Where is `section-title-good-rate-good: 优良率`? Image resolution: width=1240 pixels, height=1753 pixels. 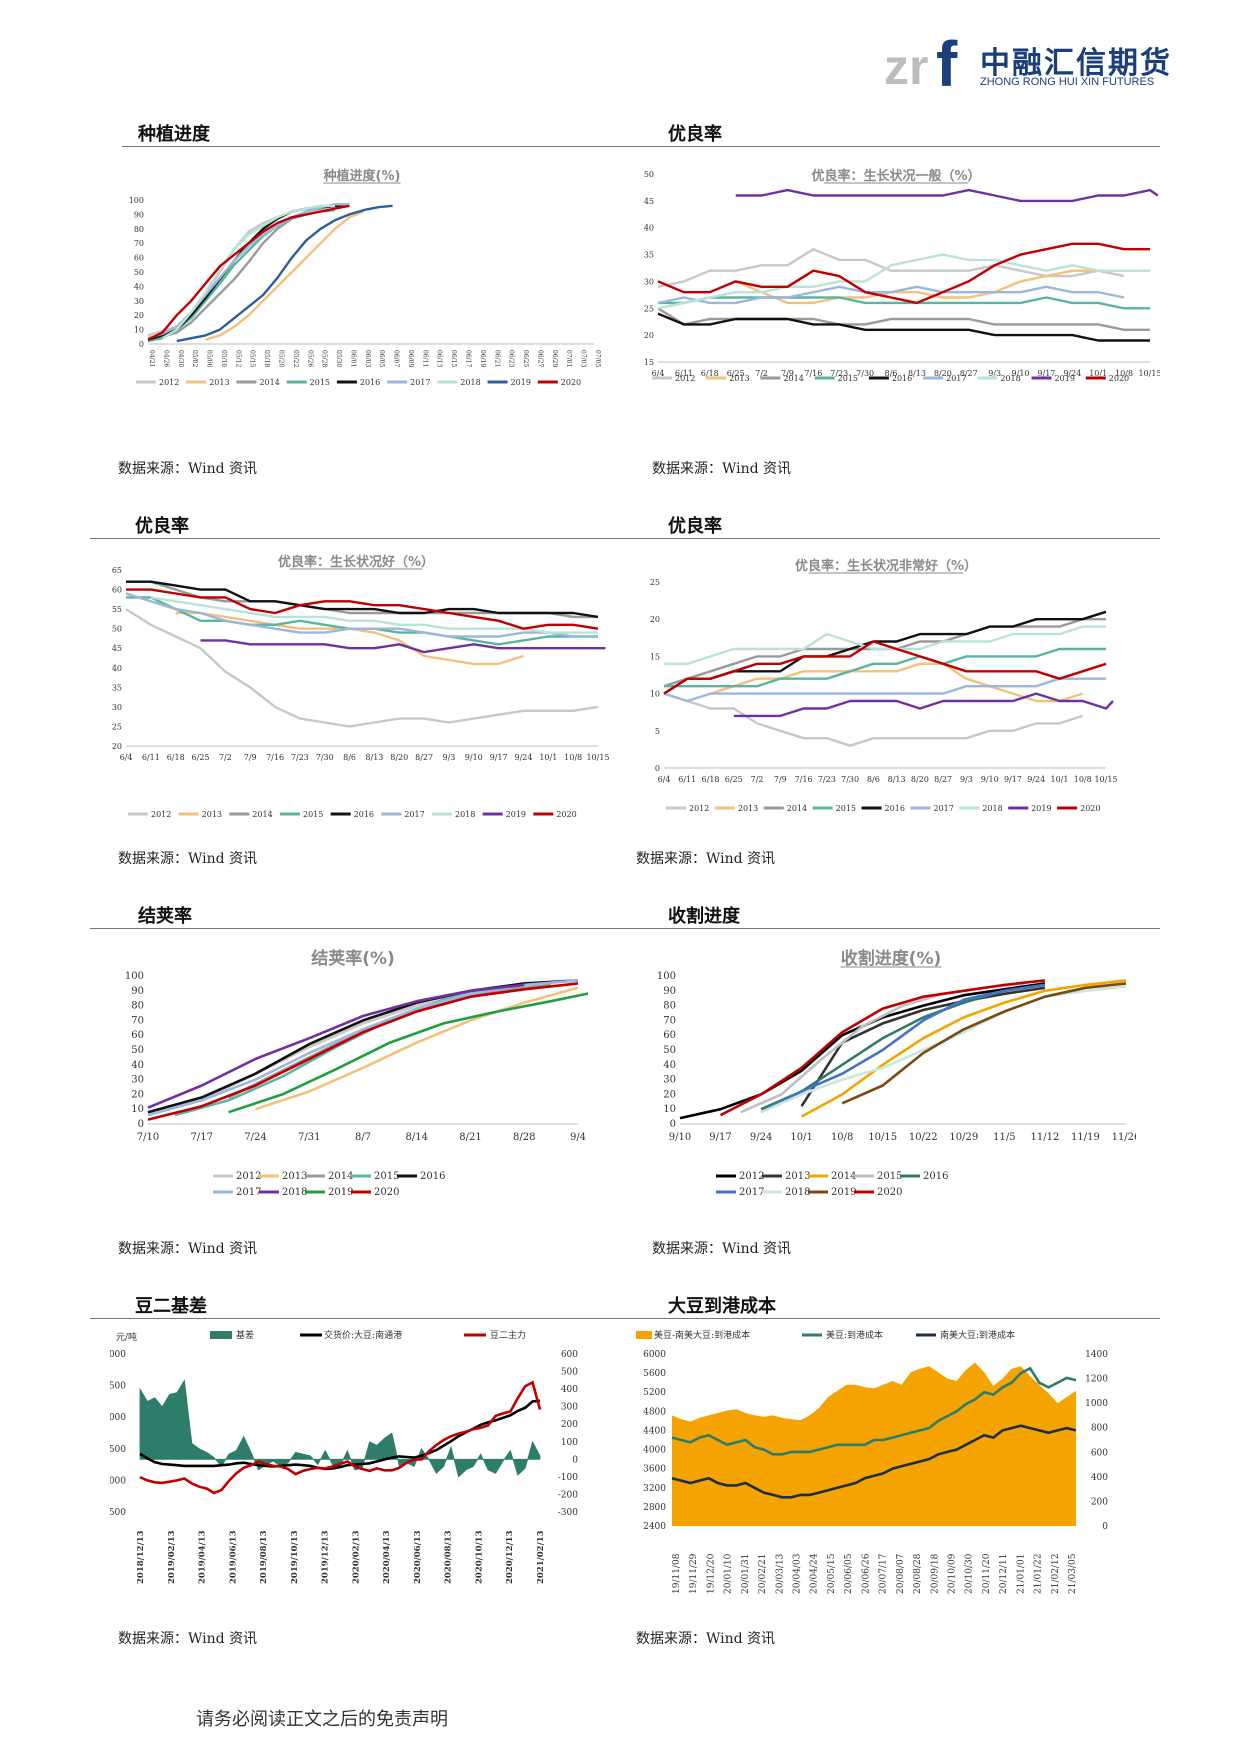
section-title-good-rate-good: 优良率 is located at coordinates (162, 526).